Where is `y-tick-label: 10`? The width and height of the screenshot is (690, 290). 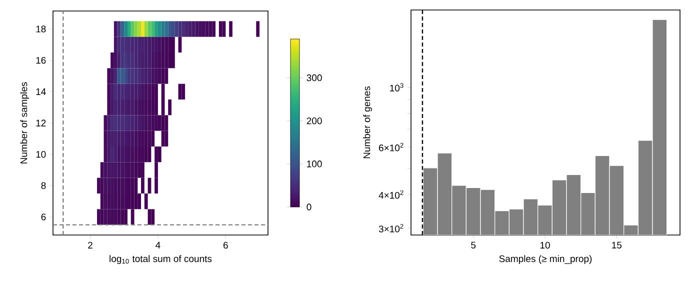 y-tick-label: 10 is located at coordinates (41, 154).